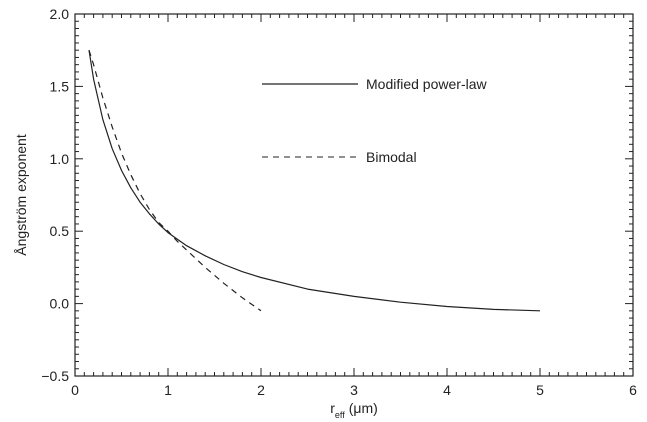 Image resolution: width=647 pixels, height=422 pixels. What do you see at coordinates (75, 390) in the screenshot?
I see `x-tick-label: 0` at bounding box center [75, 390].